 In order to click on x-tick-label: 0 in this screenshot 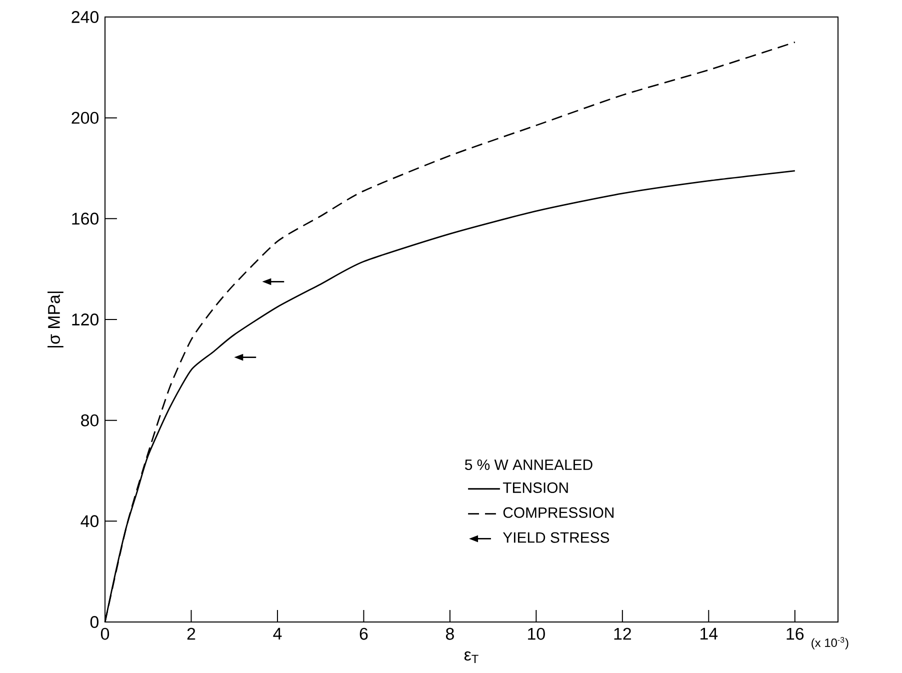, I will do `click(105, 634)`.